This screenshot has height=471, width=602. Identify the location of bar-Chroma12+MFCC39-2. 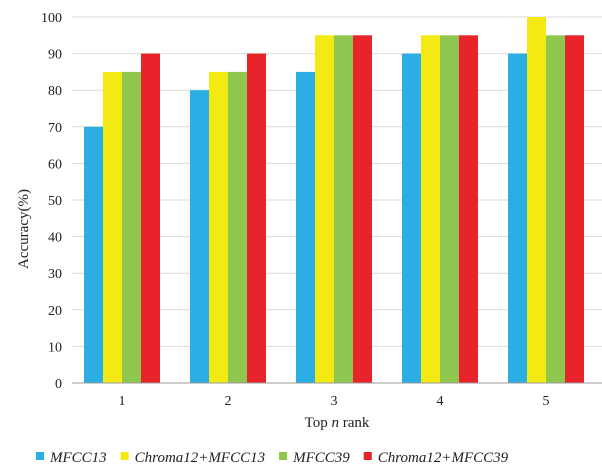
(256, 218).